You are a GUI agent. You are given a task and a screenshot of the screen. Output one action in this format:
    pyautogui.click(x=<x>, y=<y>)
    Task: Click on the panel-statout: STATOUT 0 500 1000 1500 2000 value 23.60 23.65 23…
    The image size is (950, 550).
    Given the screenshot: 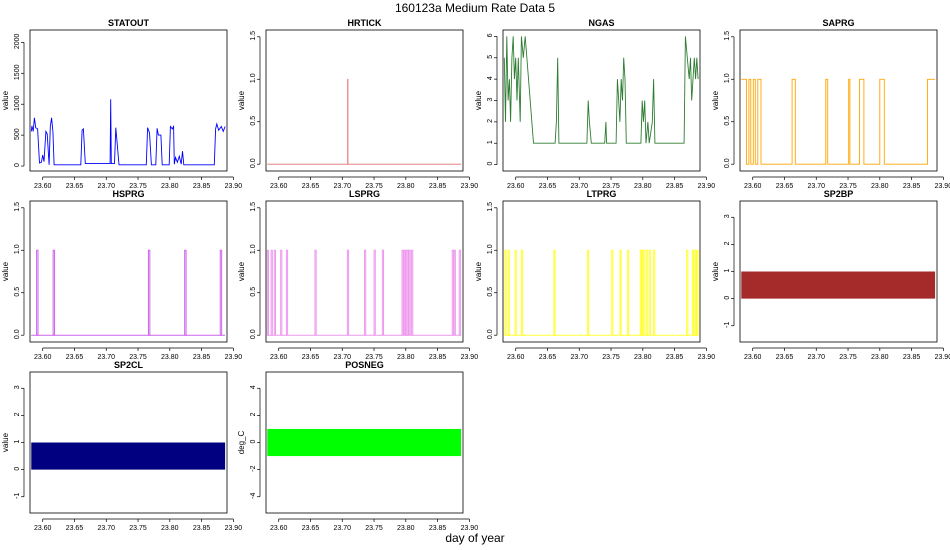 What is the action you would take?
    pyautogui.click(x=121, y=104)
    